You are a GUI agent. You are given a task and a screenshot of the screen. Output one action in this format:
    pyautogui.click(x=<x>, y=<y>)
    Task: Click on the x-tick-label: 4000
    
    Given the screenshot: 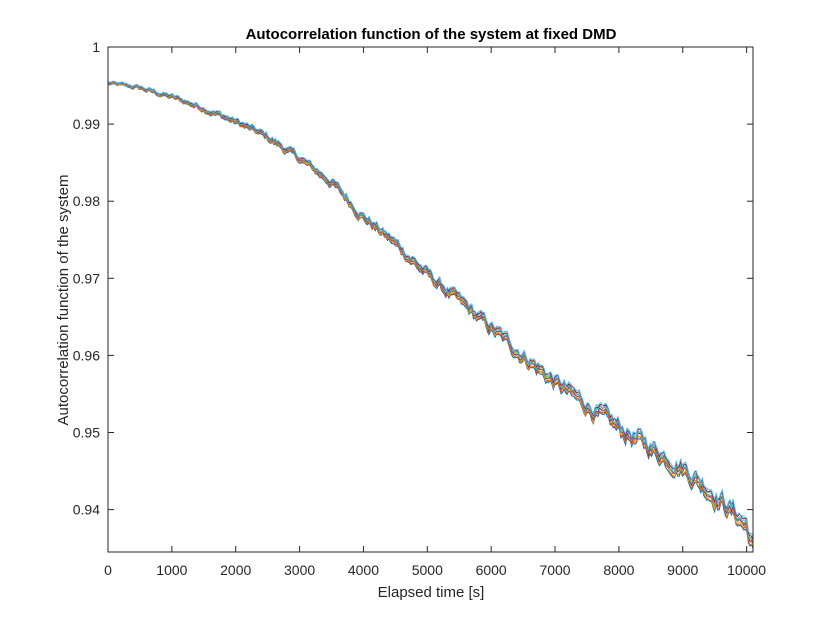 What is the action you would take?
    pyautogui.click(x=363, y=570)
    